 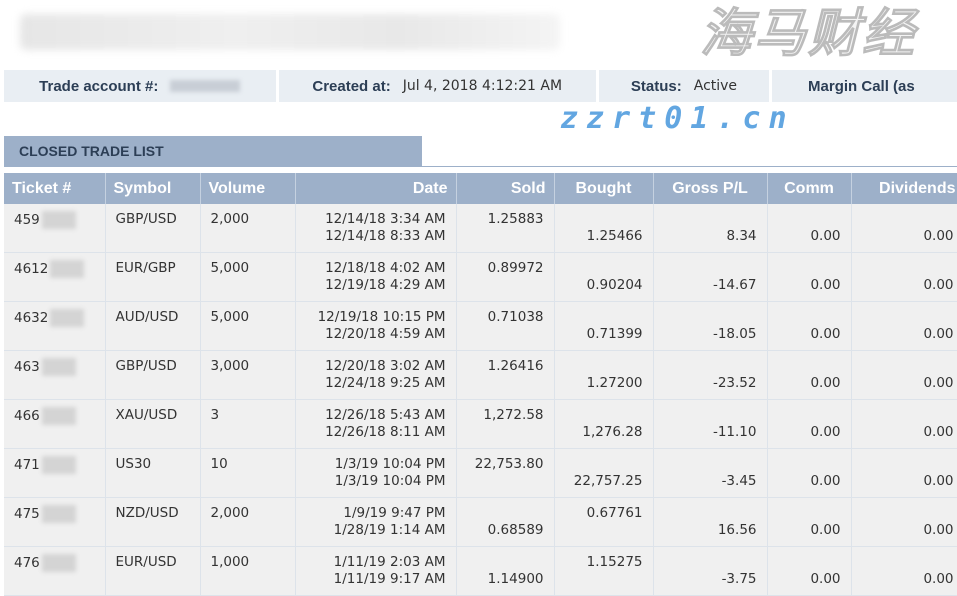 What do you see at coordinates (604, 579) in the screenshot?
I see `bought-cell-line2` at bounding box center [604, 579].